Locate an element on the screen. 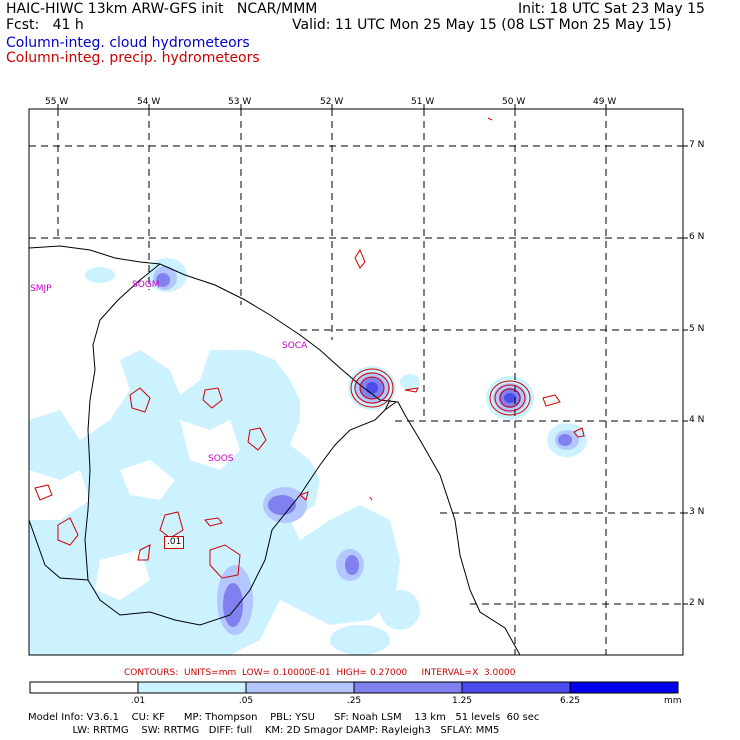  scale-label-4: 1.25 is located at coordinates (462, 701).